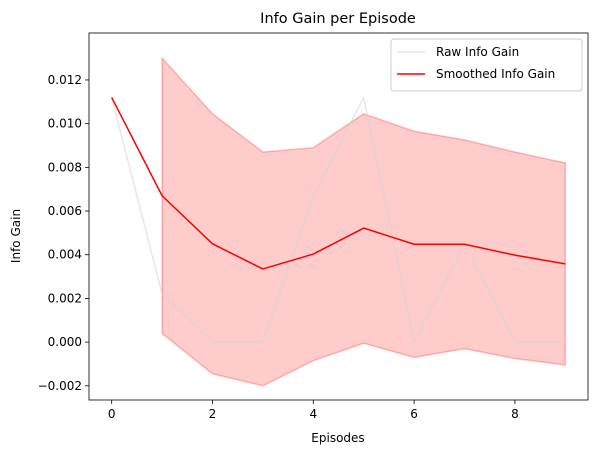 This screenshot has height=455, width=596. Describe the element at coordinates (213, 414) in the screenshot. I see `x-tick-label: 2` at that location.